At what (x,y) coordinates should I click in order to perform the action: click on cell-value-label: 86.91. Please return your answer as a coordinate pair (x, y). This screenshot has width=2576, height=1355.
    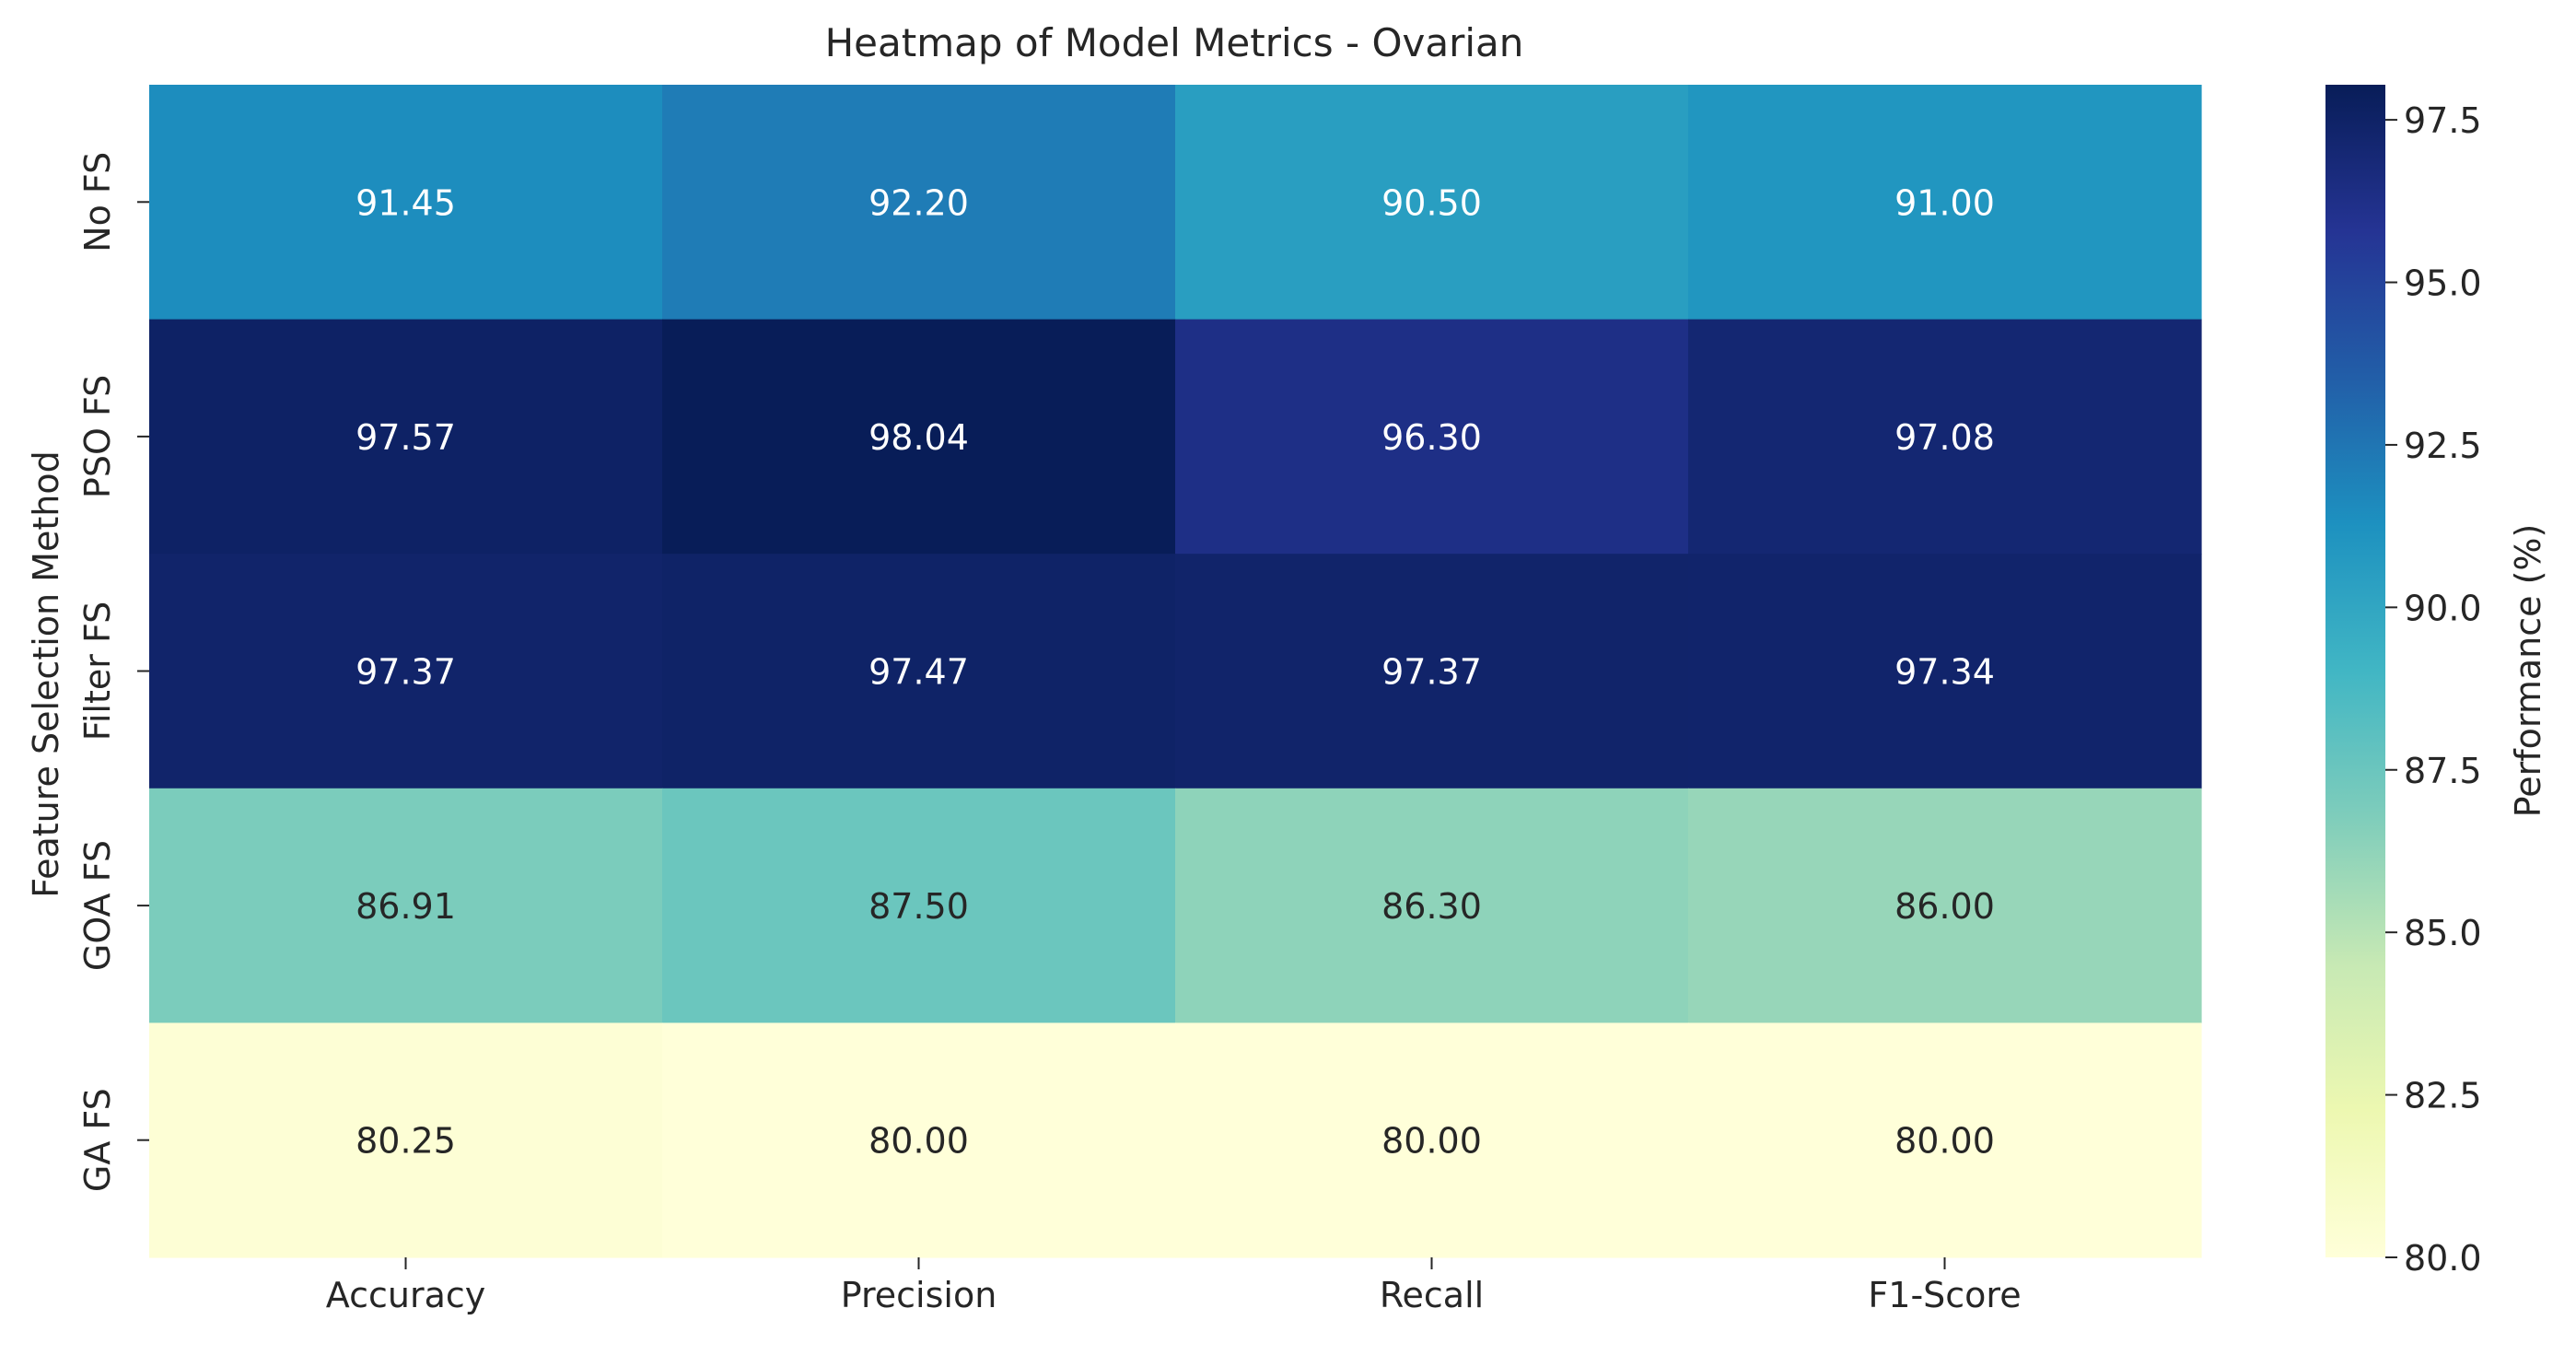
    Looking at the image, I should click on (406, 906).